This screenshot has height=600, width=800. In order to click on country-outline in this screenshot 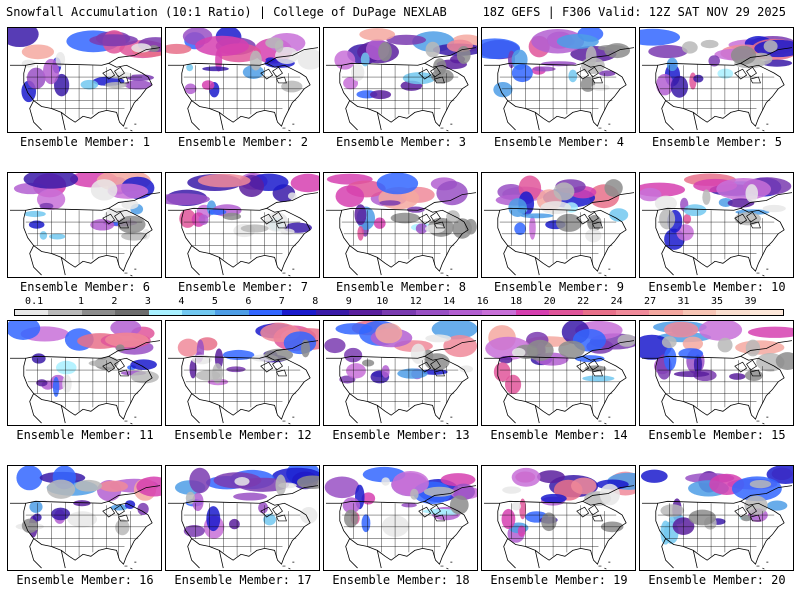, I will do `click(404, 532)`.